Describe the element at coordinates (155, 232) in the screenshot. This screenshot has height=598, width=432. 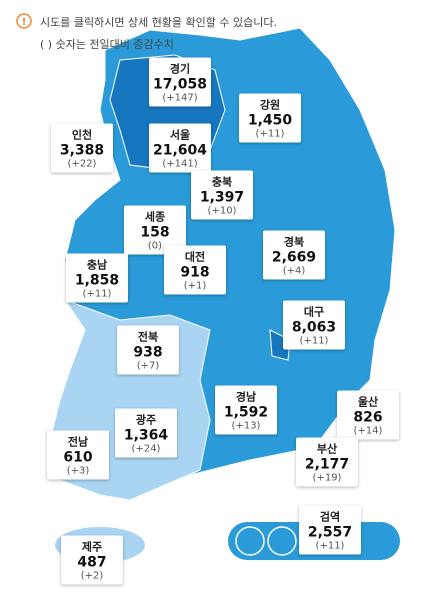
I see `region-count: 158` at that location.